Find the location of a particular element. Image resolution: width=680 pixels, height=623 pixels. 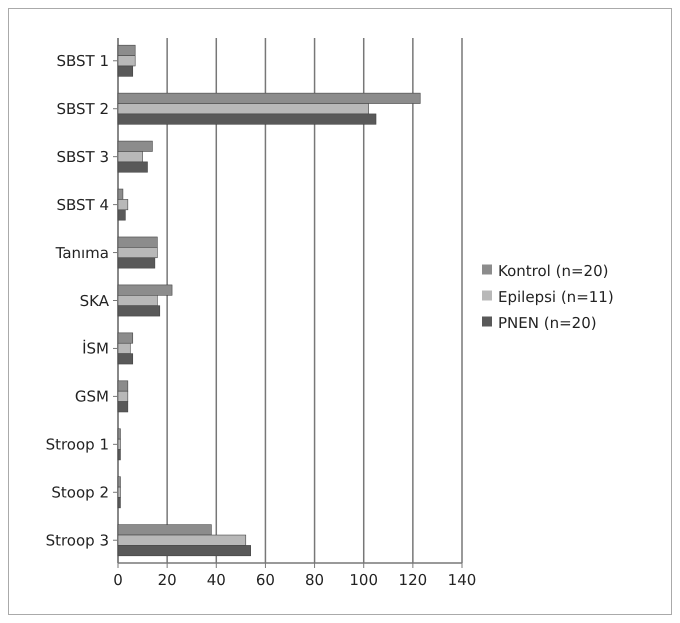

legend-label: PNEN (n=20) is located at coordinates (547, 323).